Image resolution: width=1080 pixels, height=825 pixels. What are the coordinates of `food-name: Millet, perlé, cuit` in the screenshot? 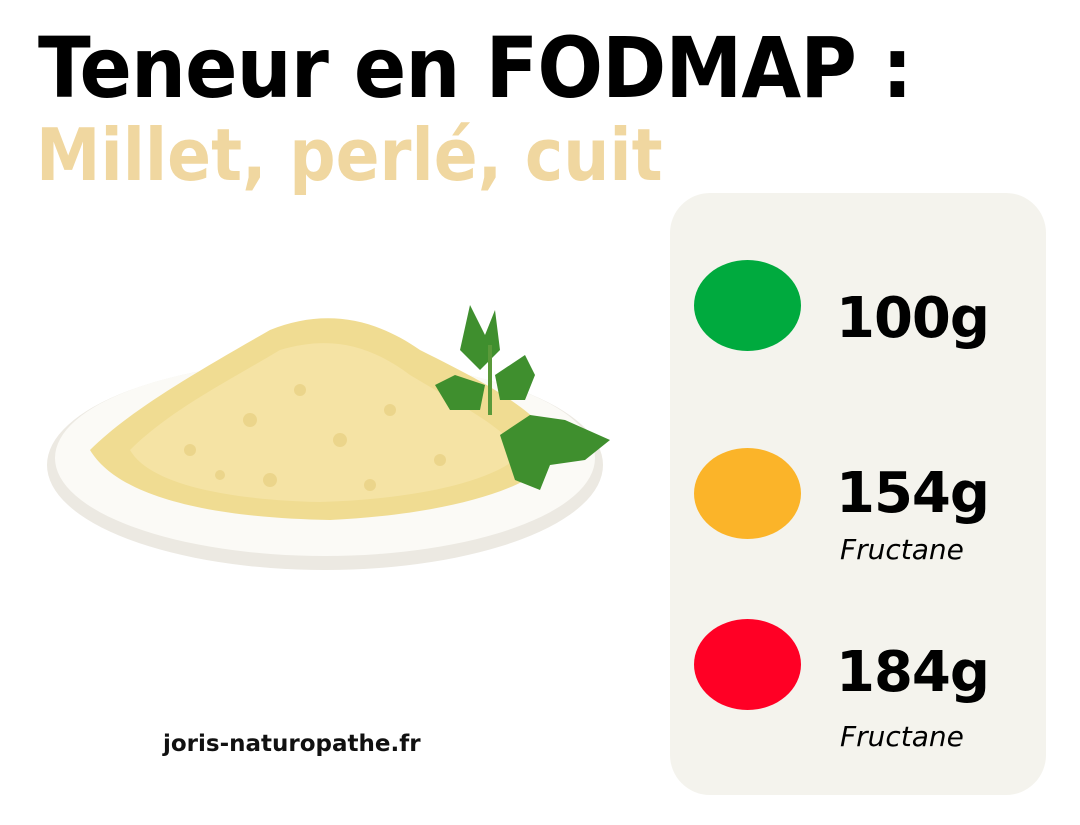 It's located at (349, 155).